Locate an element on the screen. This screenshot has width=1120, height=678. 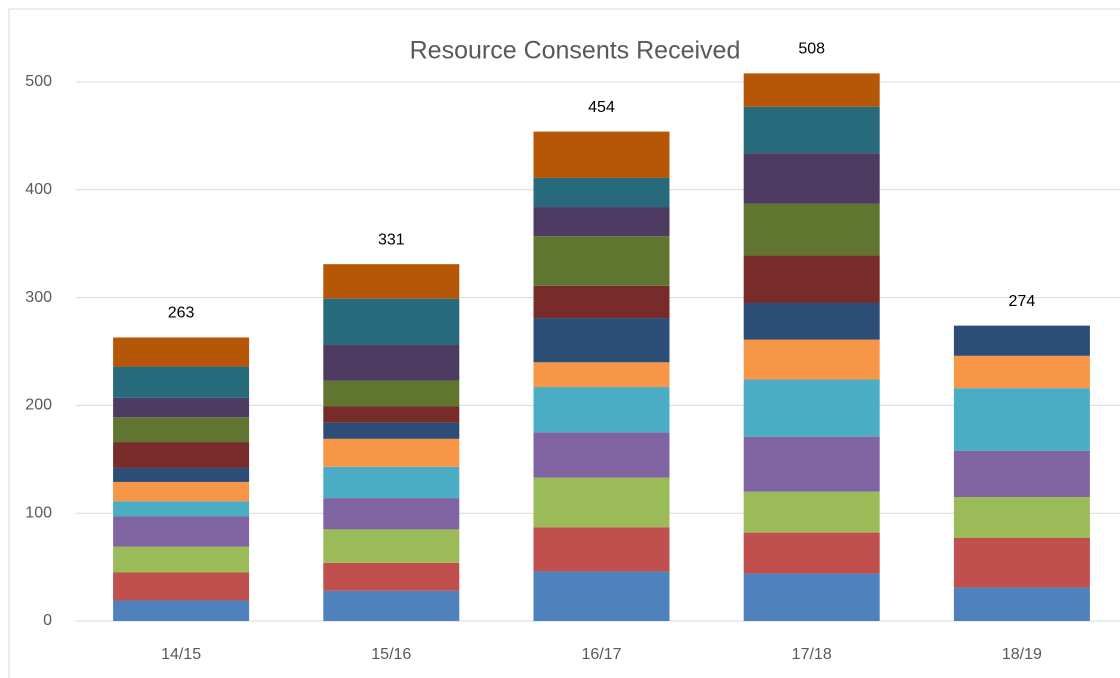
total-label: 263 is located at coordinates (181, 313).